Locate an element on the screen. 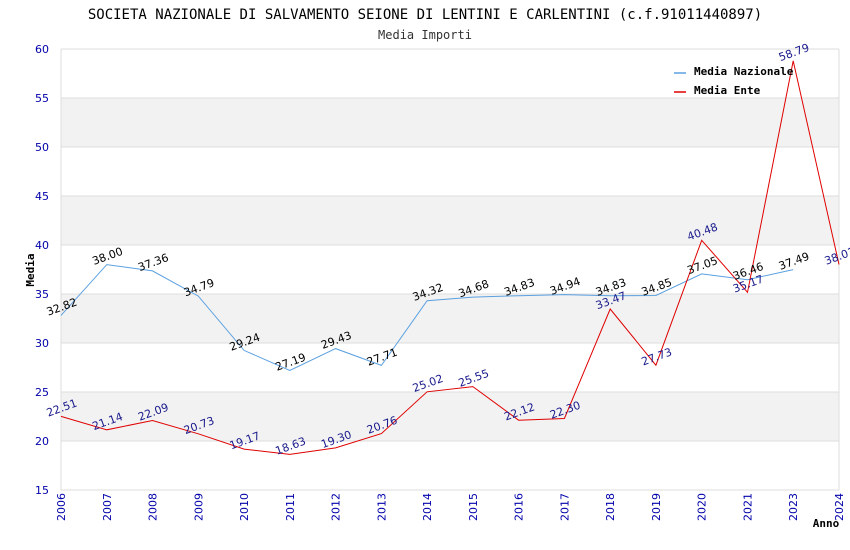 The image size is (850, 550). x-tick-label: 2019 is located at coordinates (656, 507).